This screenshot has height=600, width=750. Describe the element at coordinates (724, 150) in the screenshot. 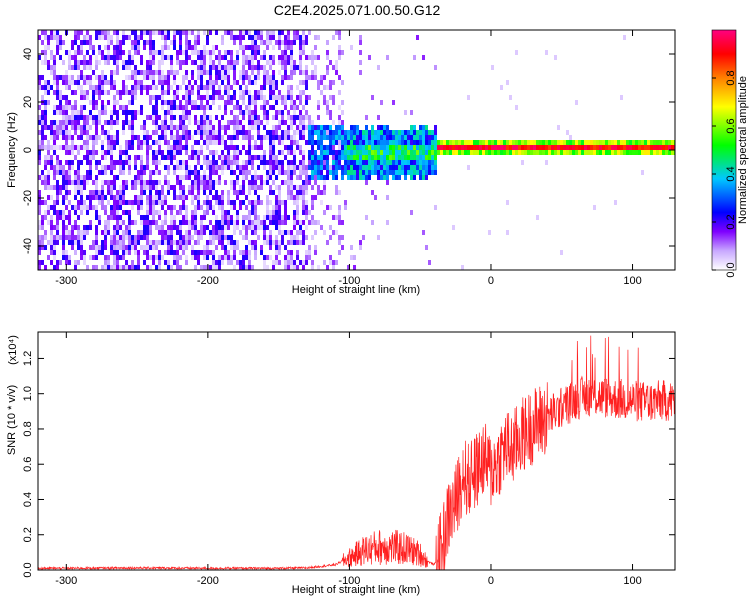

I see `colorbar-gradient` at that location.